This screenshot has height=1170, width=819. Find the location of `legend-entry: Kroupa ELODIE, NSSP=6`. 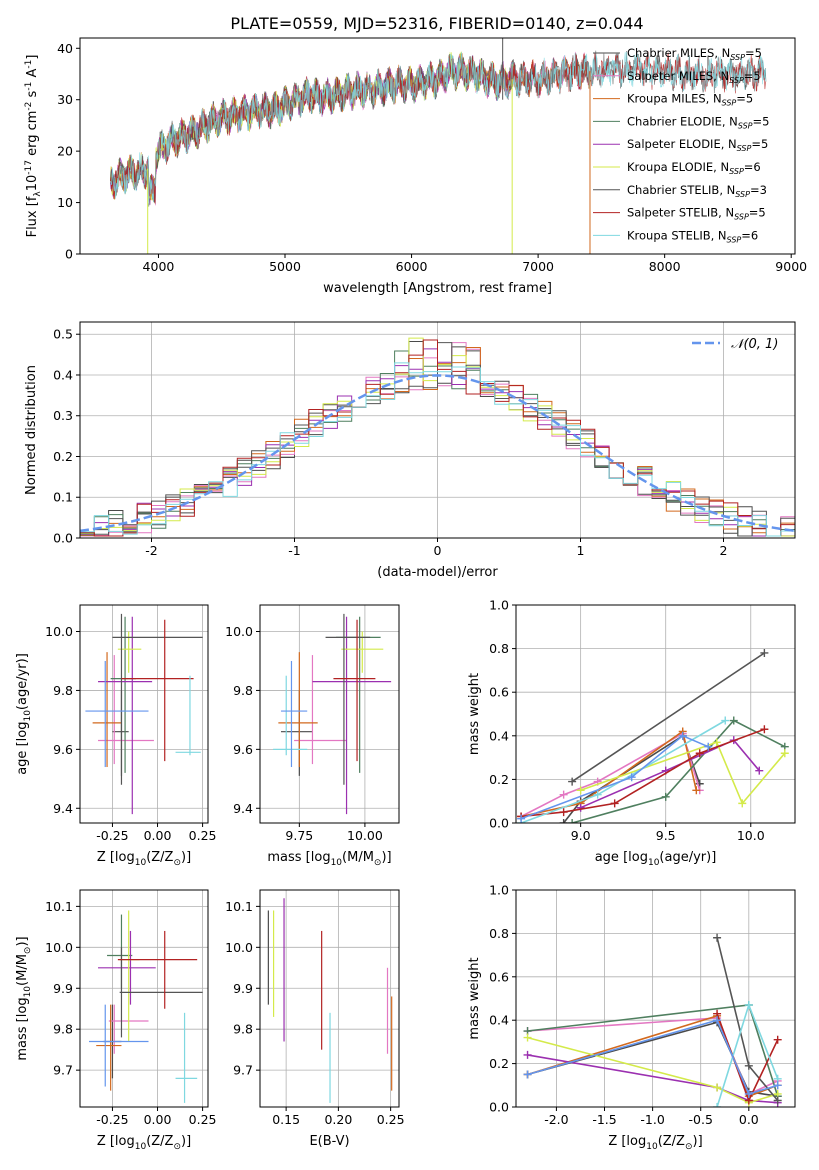

legend-entry: Kroupa ELODIE, NSSP=6 is located at coordinates (694, 168).